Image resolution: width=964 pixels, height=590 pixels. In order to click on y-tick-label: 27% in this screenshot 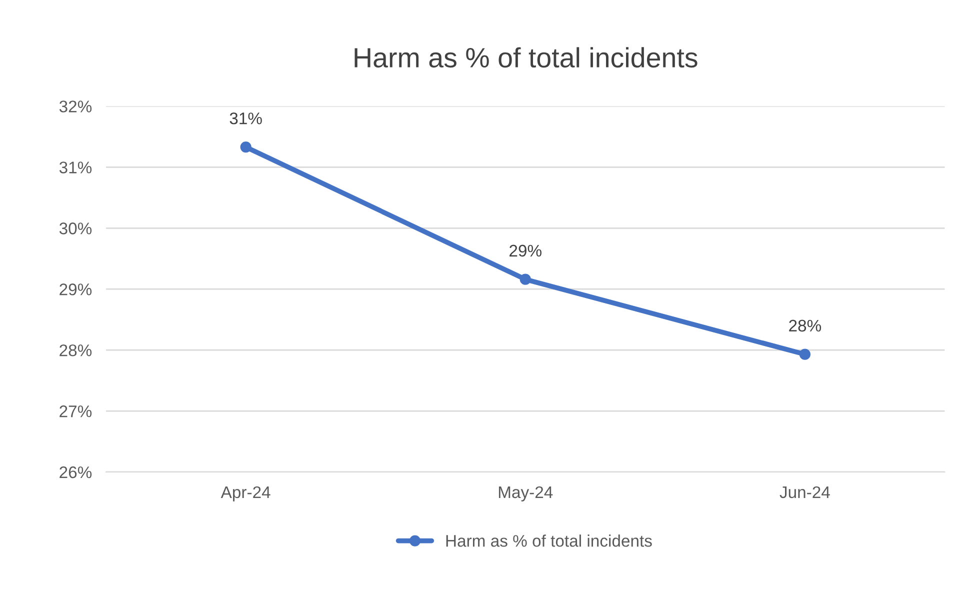, I will do `click(76, 411)`.